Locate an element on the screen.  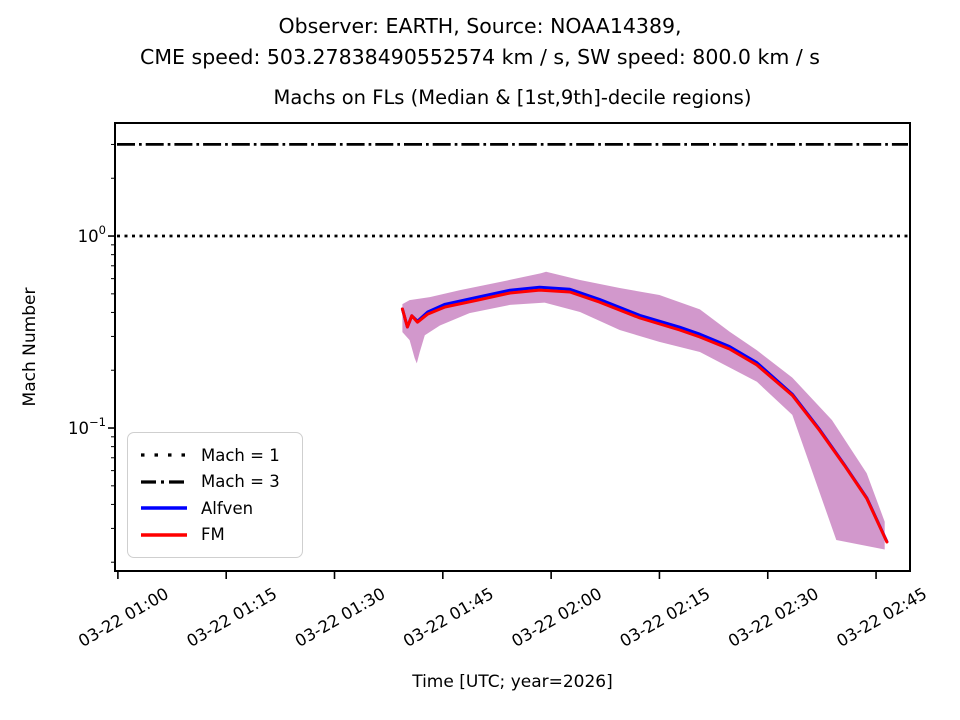
y-axis-label: Mach Number is located at coordinates (30, 347).